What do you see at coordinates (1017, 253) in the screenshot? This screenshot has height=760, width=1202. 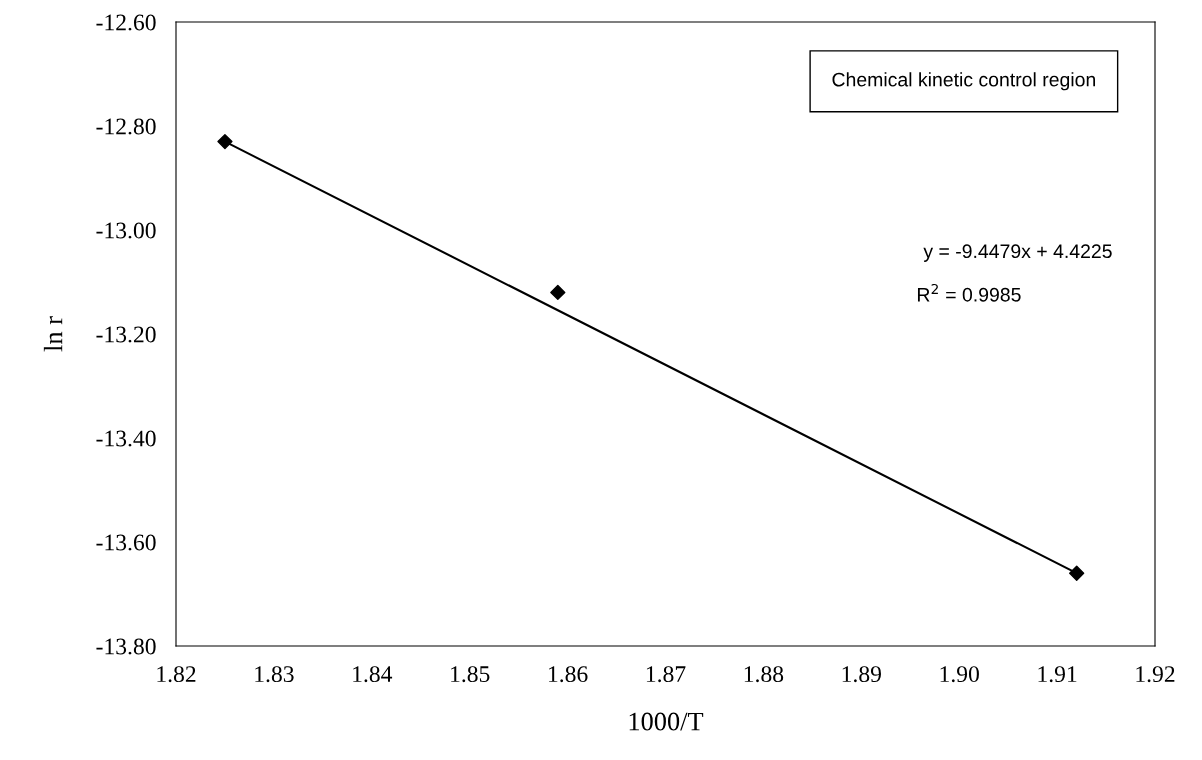 I see `annotation: y = -9.4479x + 4.4225` at bounding box center [1017, 253].